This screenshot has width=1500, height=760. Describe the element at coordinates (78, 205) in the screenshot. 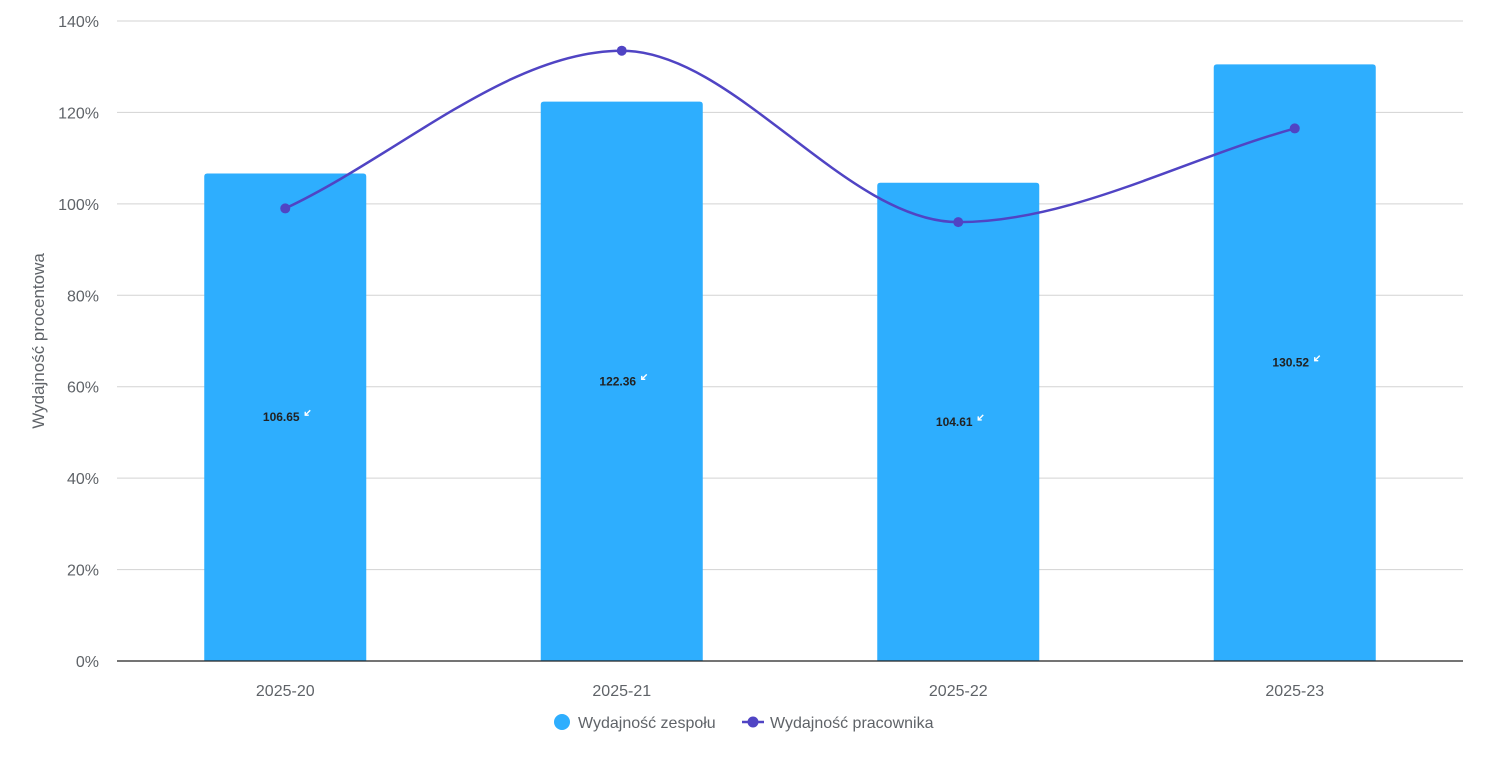

I see `y-tick-label: 100%` at that location.